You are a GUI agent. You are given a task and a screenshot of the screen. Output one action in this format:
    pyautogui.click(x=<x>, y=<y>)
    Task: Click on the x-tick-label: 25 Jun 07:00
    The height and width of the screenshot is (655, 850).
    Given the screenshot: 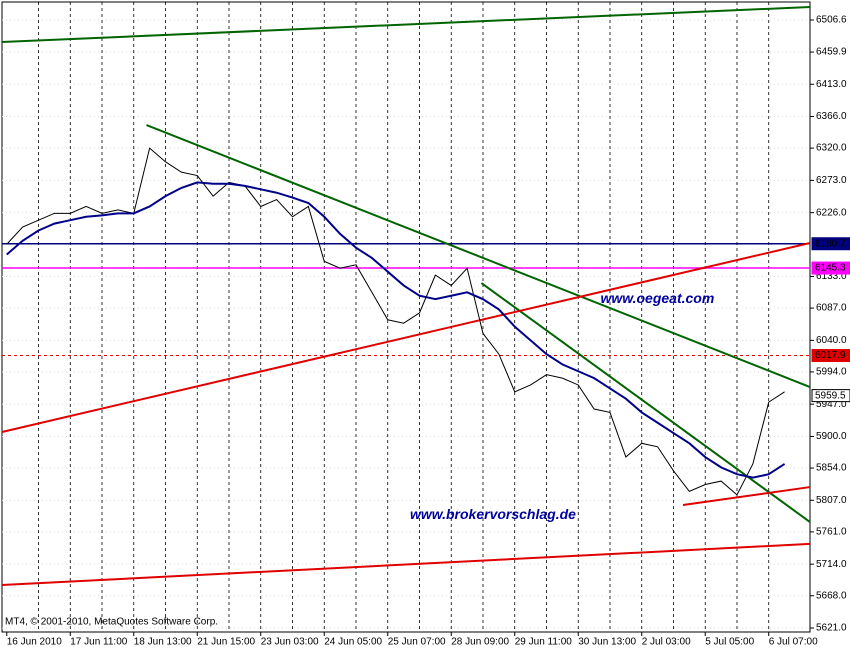 What is the action you would take?
    pyautogui.click(x=417, y=642)
    